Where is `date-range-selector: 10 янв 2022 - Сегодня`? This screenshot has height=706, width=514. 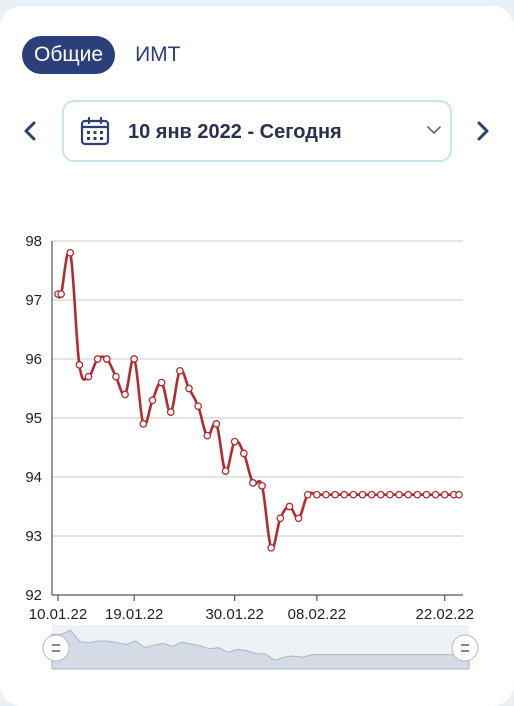
date-range-selector: 10 янв 2022 - Сегодня is located at coordinates (257, 131).